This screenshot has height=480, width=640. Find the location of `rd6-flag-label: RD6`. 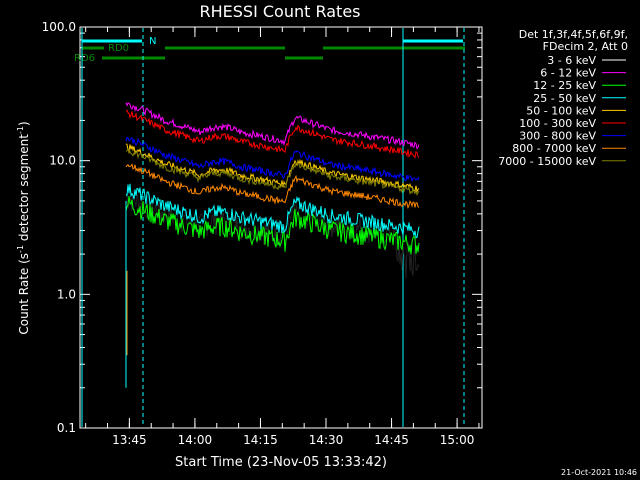

rd6-flag-label: RD6 is located at coordinates (84, 58).